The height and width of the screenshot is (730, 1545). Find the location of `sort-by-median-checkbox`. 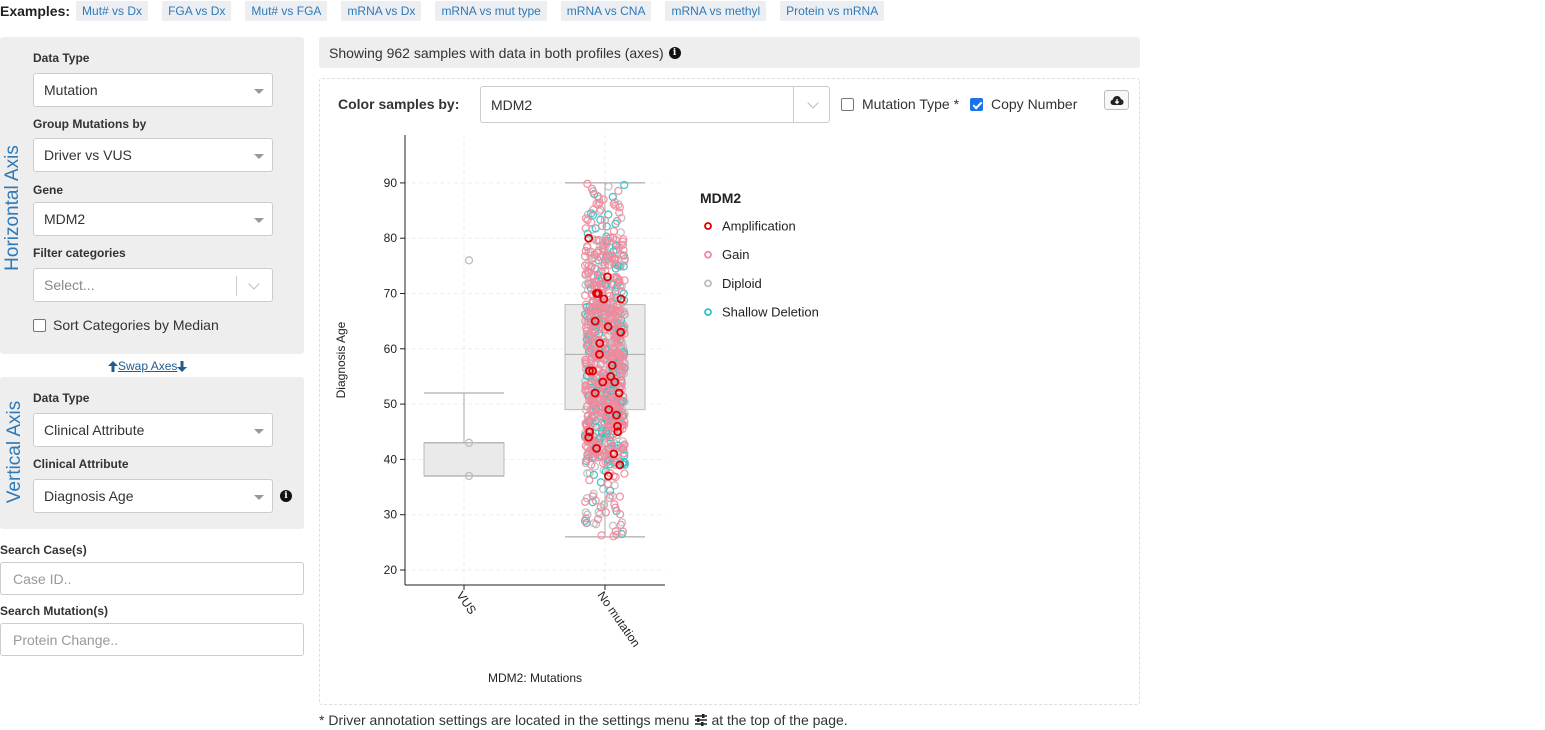

sort-by-median-checkbox is located at coordinates (39, 325).